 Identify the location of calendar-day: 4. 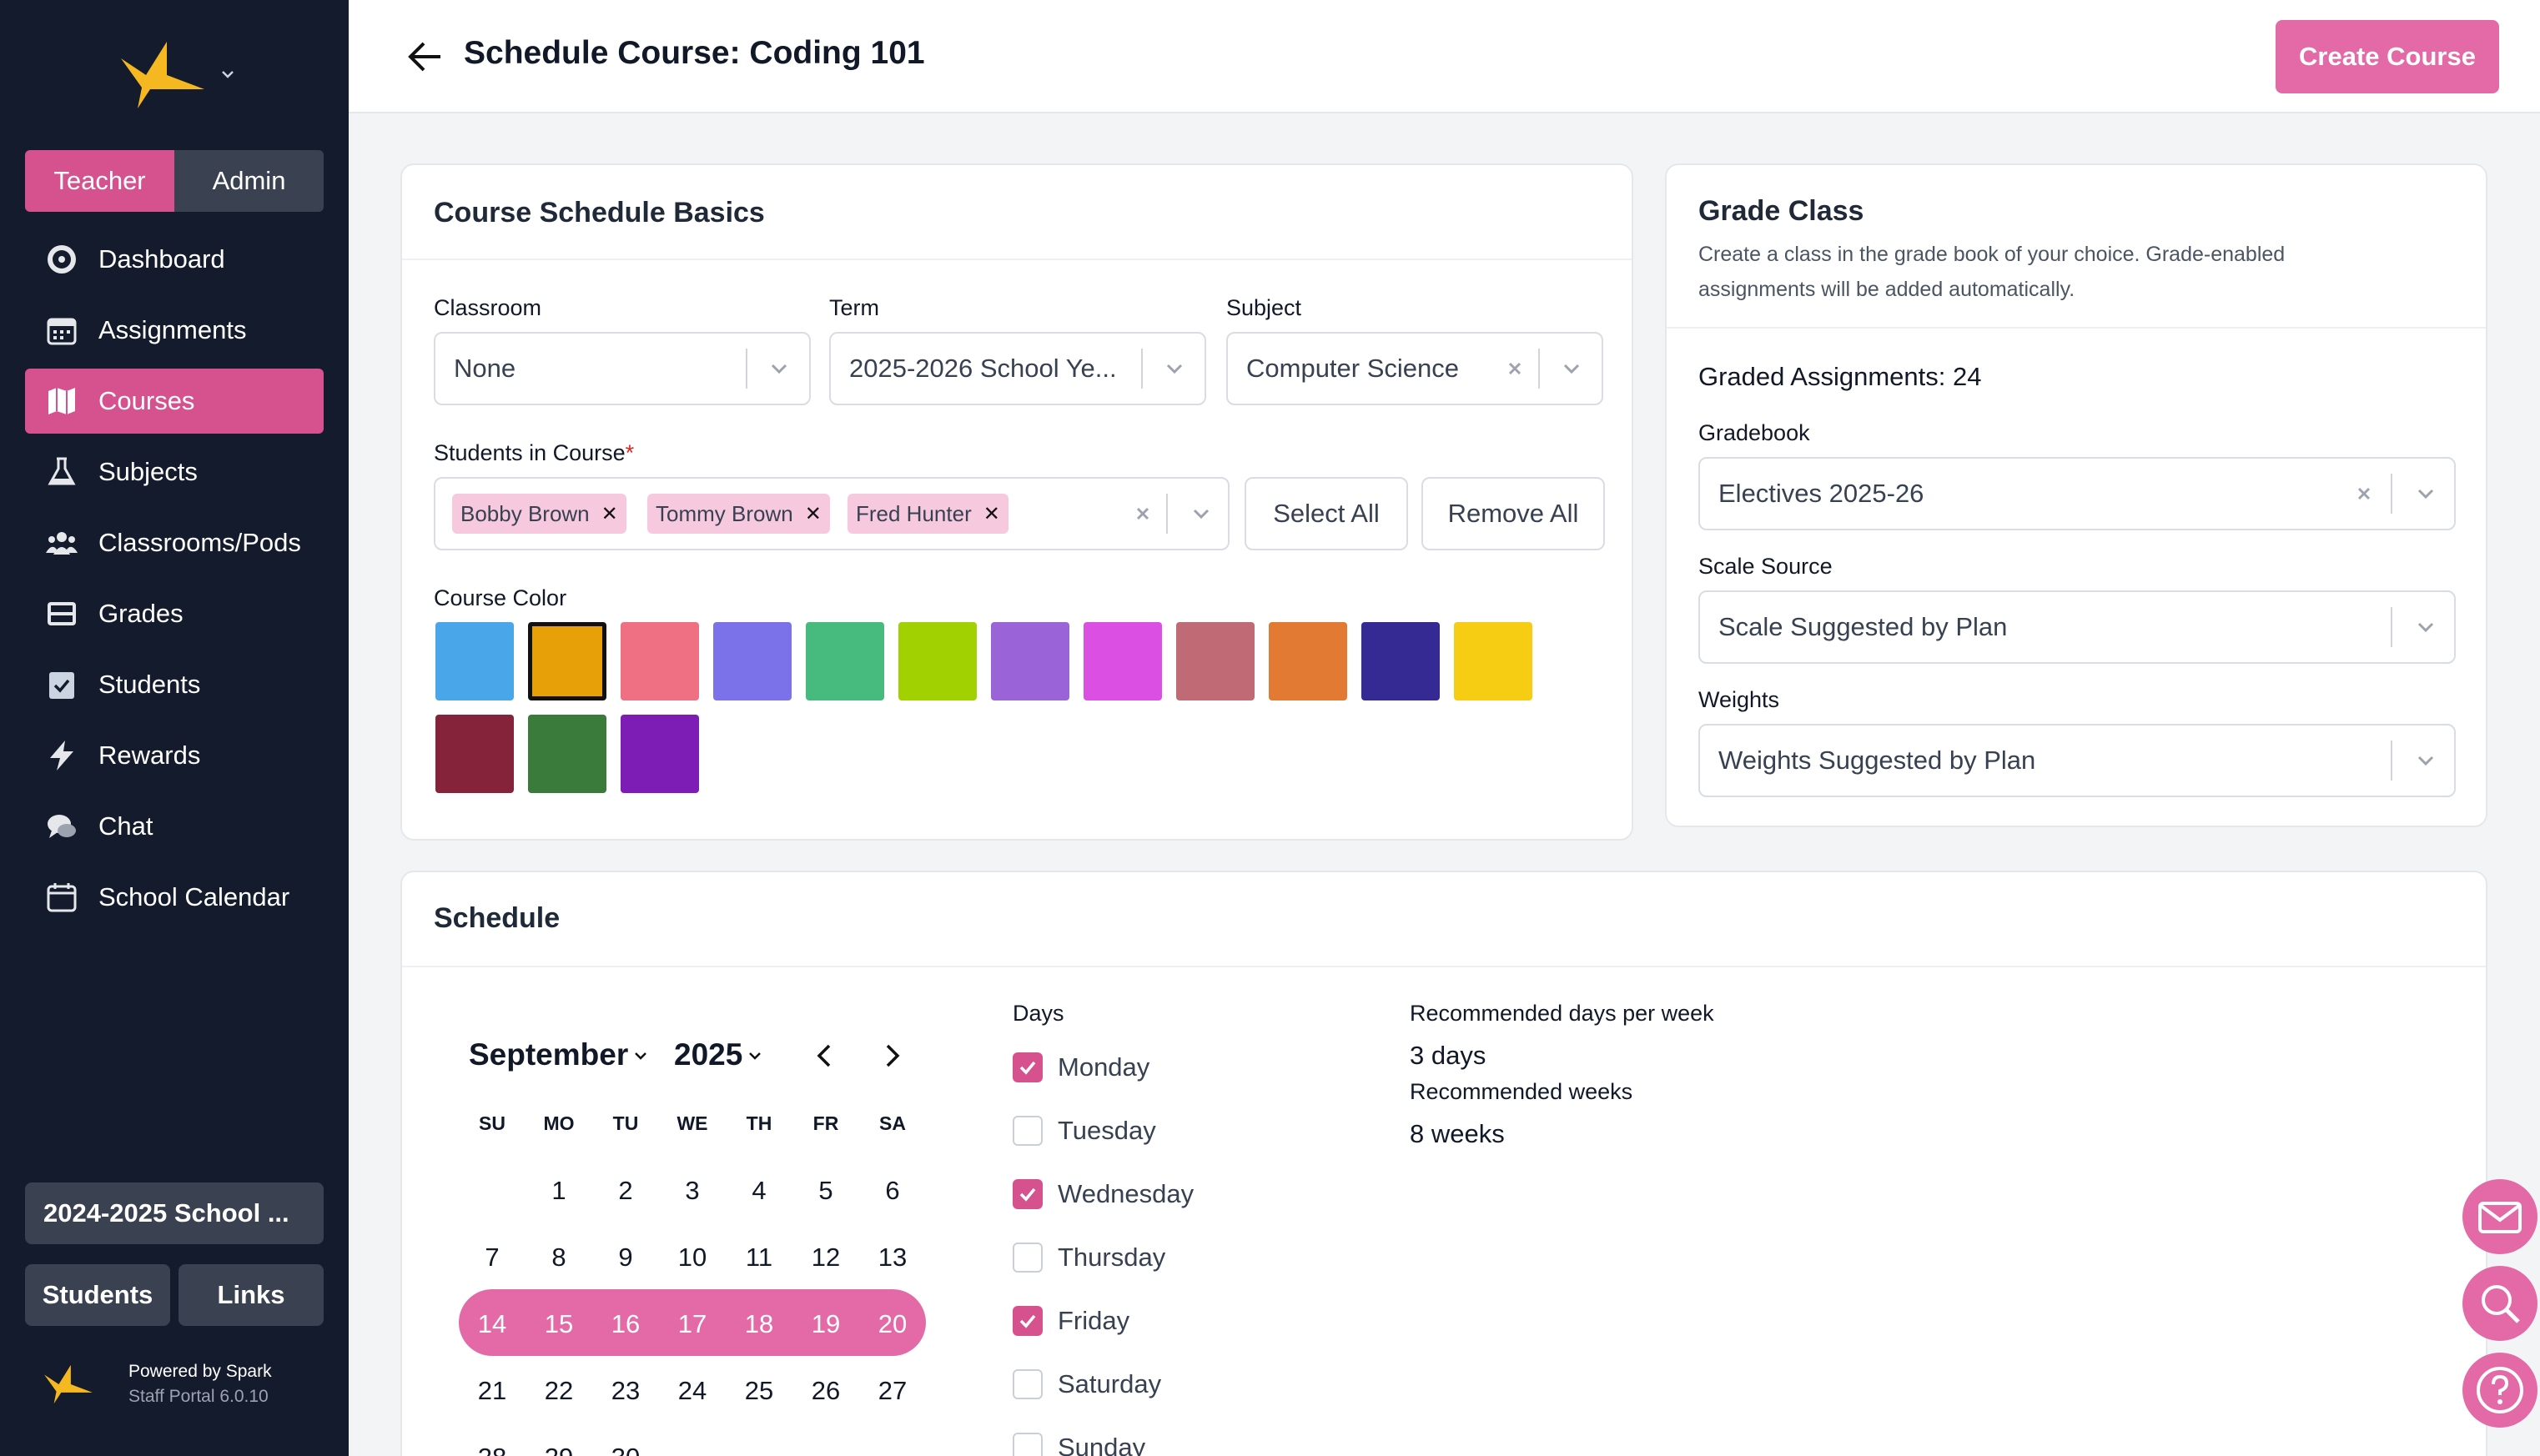
(759, 1190).